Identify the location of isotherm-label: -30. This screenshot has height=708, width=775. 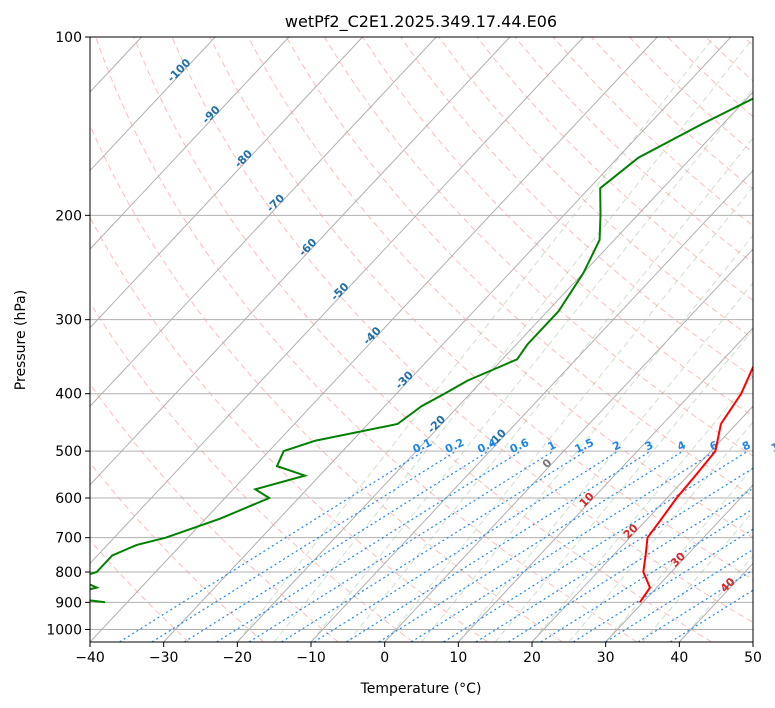
(404, 379).